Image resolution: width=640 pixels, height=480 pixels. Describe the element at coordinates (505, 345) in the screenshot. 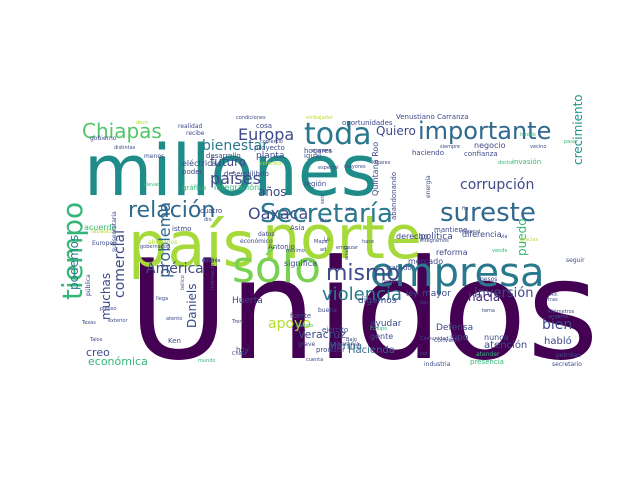

I see `cloud-word-atencion: atención` at that location.